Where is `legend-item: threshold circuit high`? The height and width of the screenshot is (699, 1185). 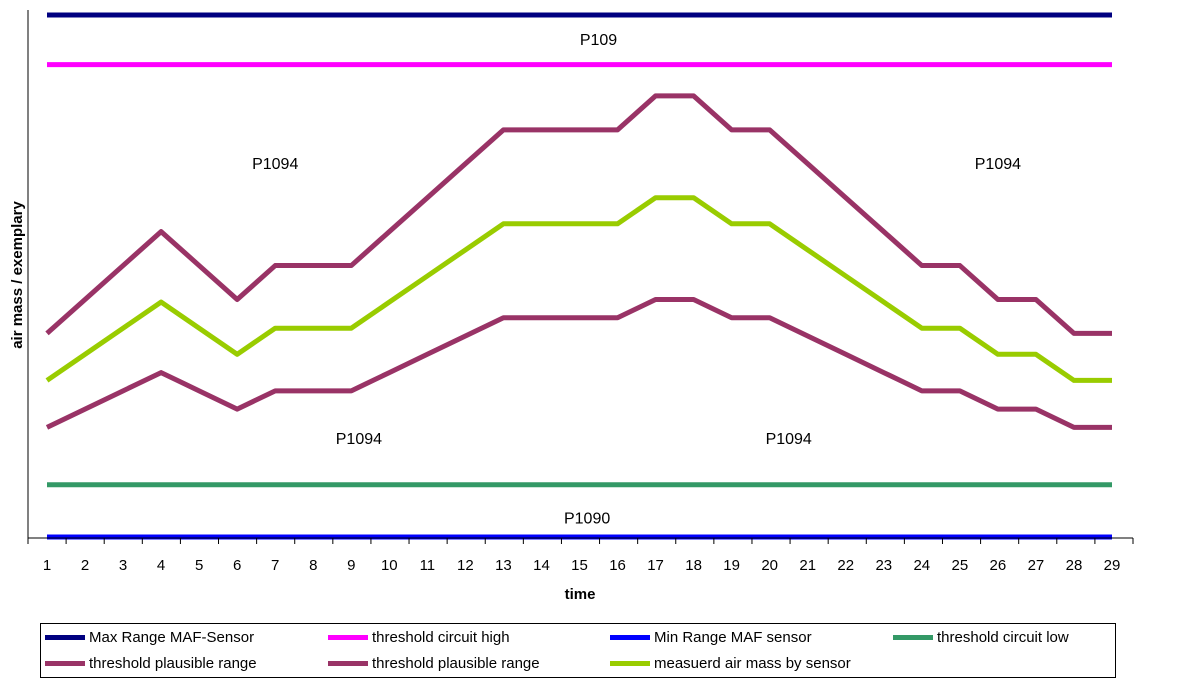 legend-item: threshold circuit high is located at coordinates (419, 637).